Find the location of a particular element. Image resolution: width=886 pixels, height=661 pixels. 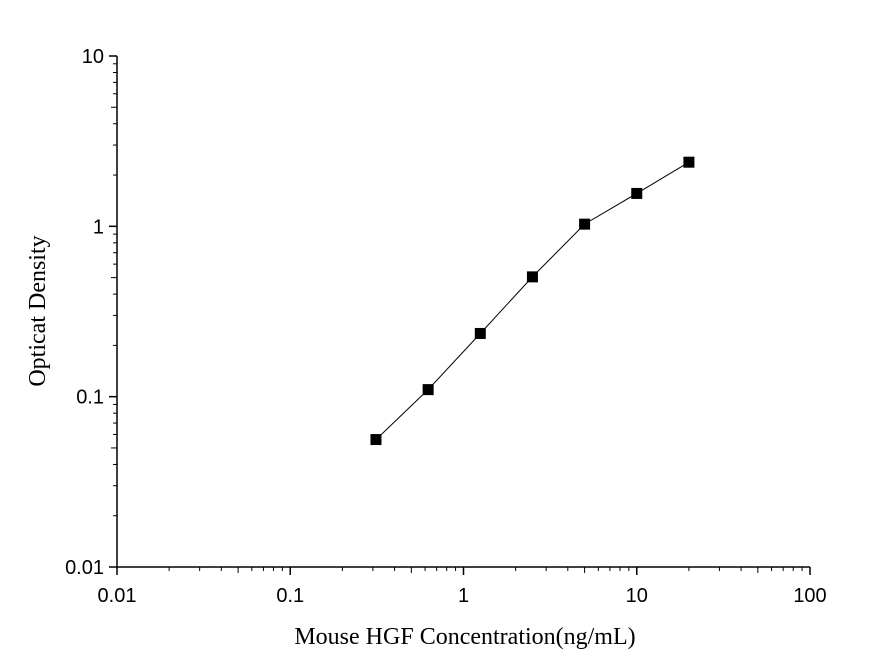

x-axis-title: Mouse HGF Concentration(ng/mL) is located at coordinates (464, 637).